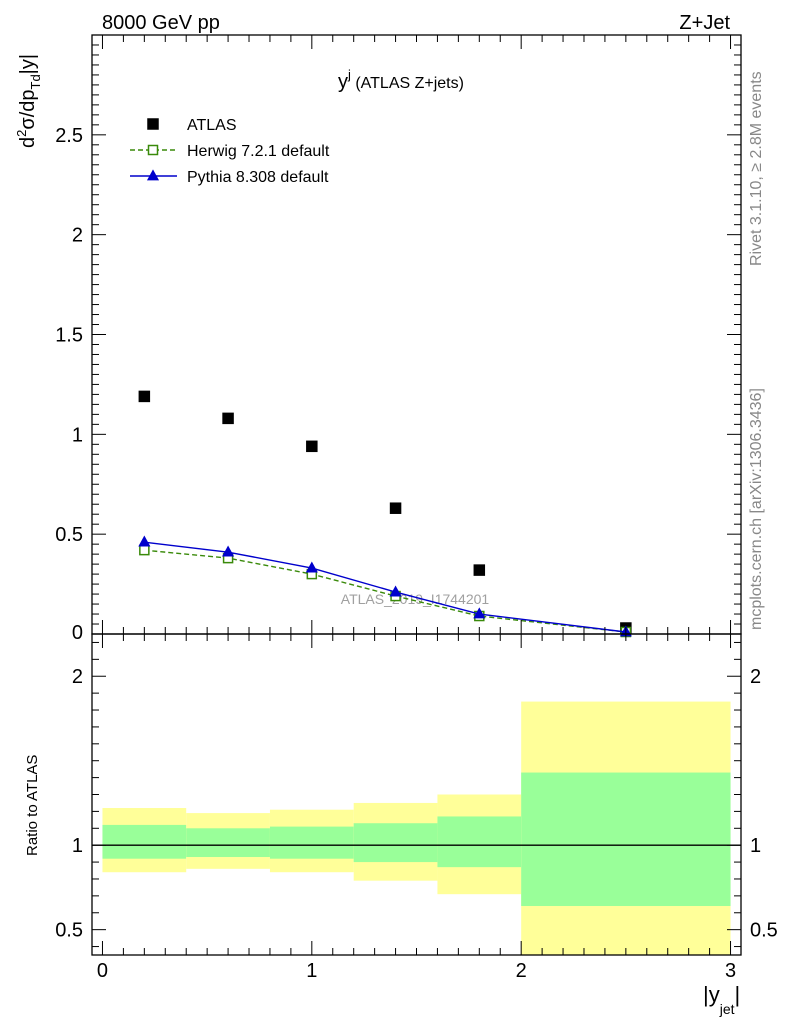 The width and height of the screenshot is (786, 1024). Describe the element at coordinates (721, 999) in the screenshot. I see `x-axis-label: |yjet|` at that location.